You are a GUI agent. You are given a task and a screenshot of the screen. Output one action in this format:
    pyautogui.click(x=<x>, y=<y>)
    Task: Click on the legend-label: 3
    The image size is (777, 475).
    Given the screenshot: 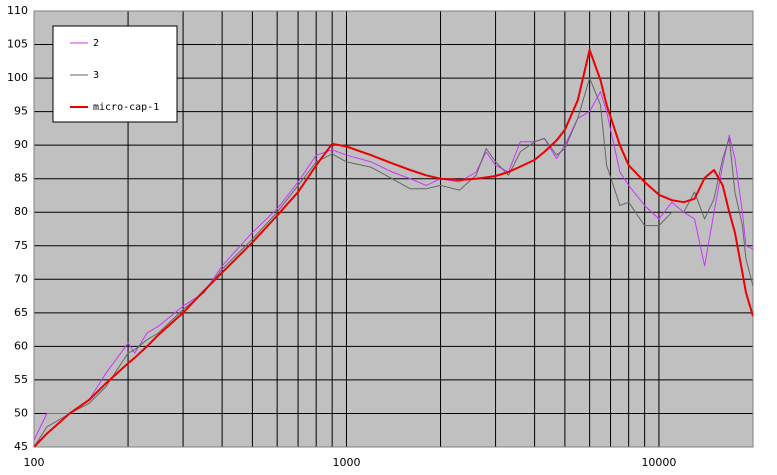 What is the action you would take?
    pyautogui.click(x=96, y=75)
    